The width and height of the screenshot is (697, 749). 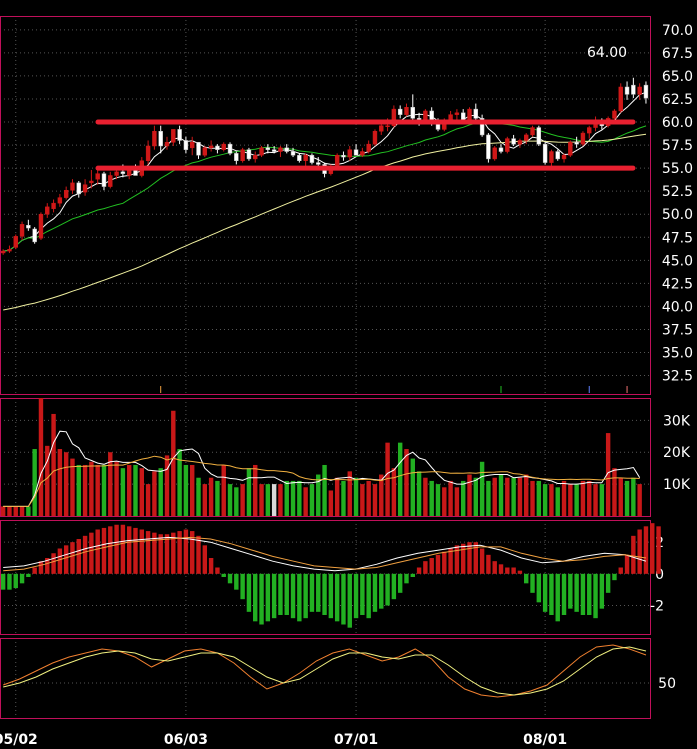 What do you see at coordinates (677, 77) in the screenshot?
I see `price-tick-label: 65.0` at bounding box center [677, 77].